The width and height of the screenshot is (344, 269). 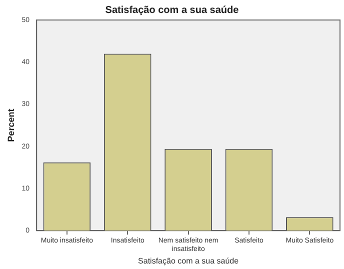 What do you see at coordinates (189, 261) in the screenshot?
I see `x-axis-title: Satisfação com a sua saúde` at bounding box center [189, 261].